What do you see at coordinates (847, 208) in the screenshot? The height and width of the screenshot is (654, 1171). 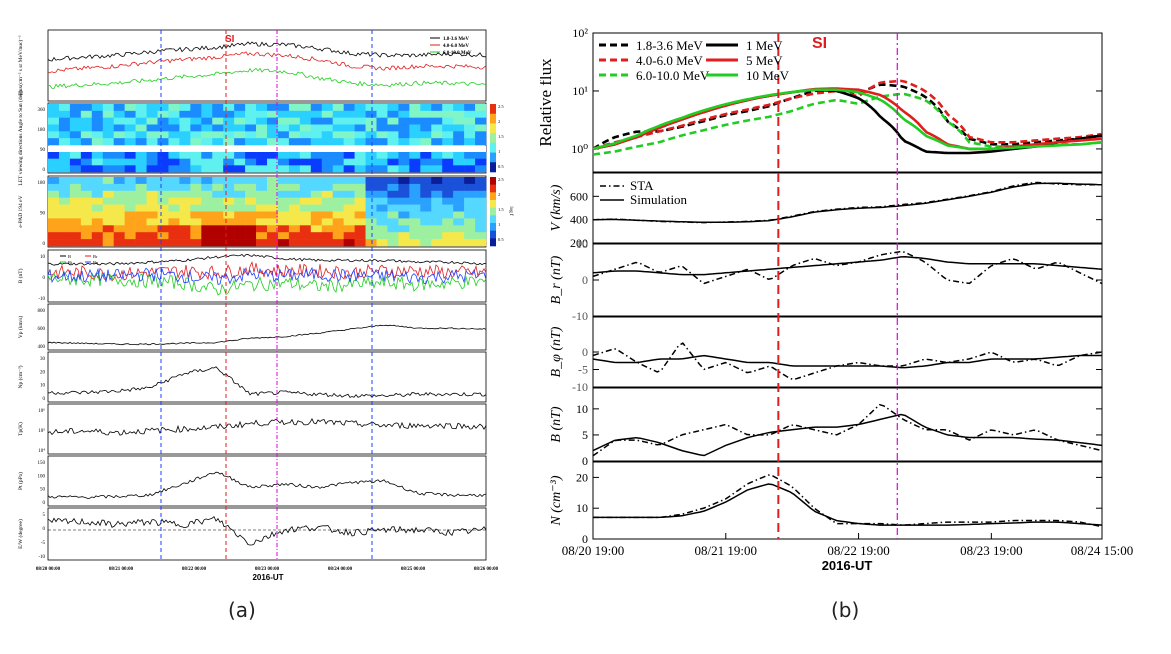 I see `panel-b-frame` at bounding box center [847, 208].